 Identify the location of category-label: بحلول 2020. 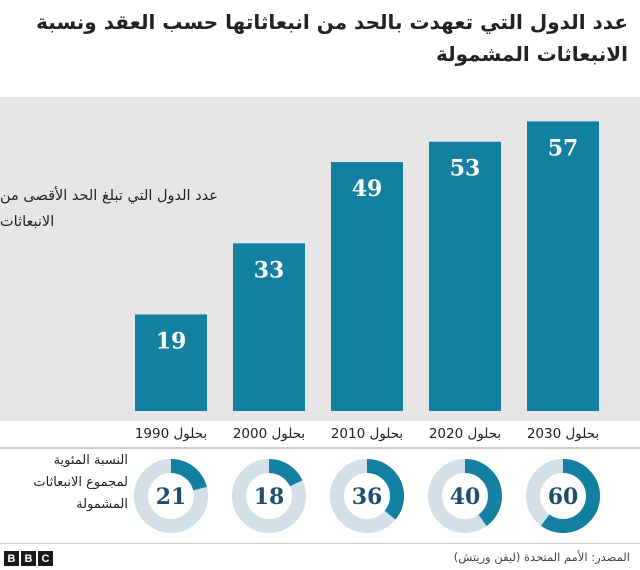
(465, 434).